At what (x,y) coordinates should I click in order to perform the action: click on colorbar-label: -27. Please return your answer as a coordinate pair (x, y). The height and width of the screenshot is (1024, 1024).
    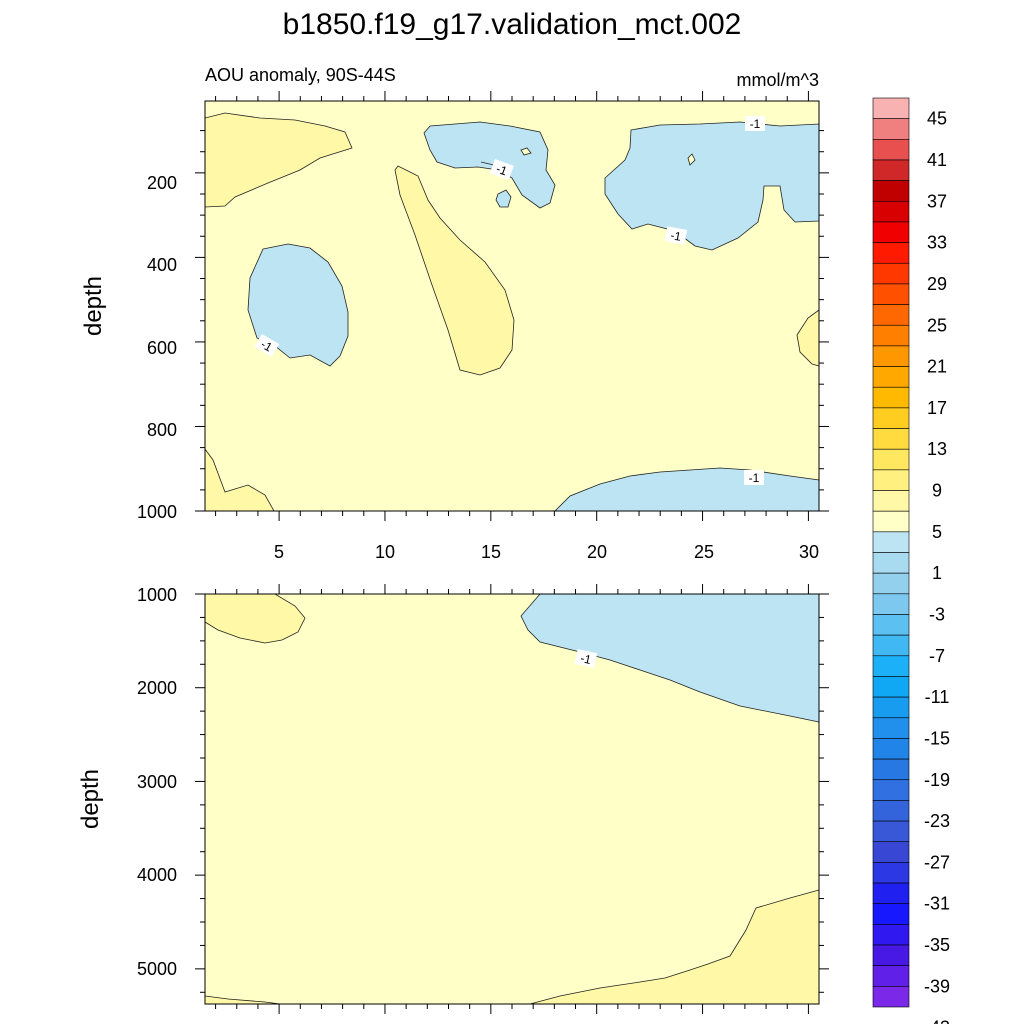
    Looking at the image, I should click on (937, 862).